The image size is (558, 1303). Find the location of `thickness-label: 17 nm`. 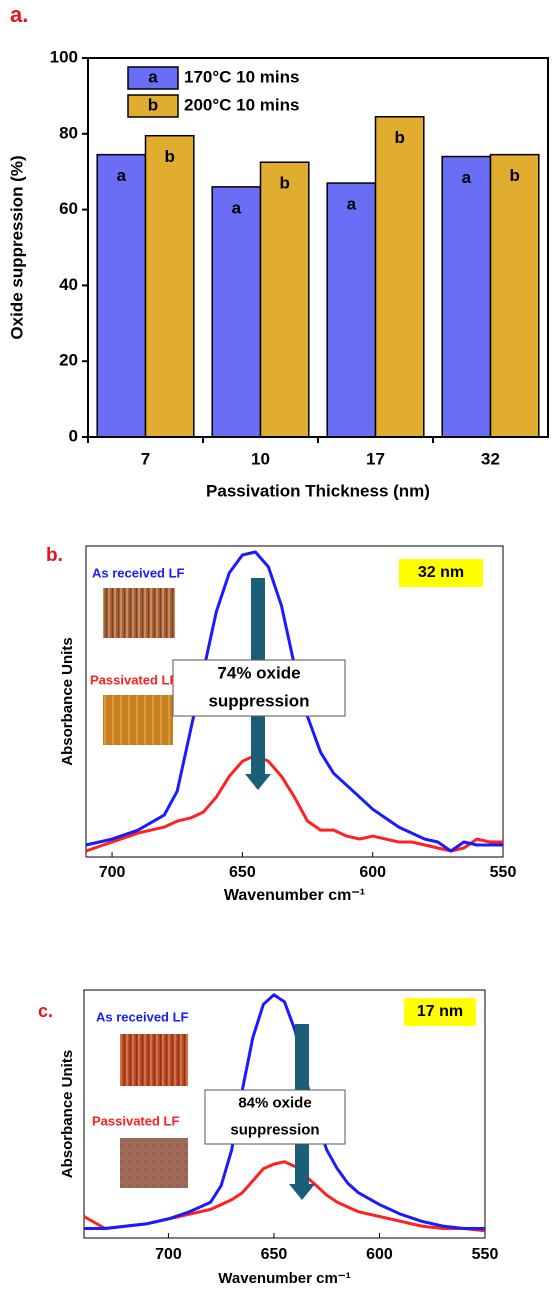

thickness-label: 17 nm is located at coordinates (440, 1011).